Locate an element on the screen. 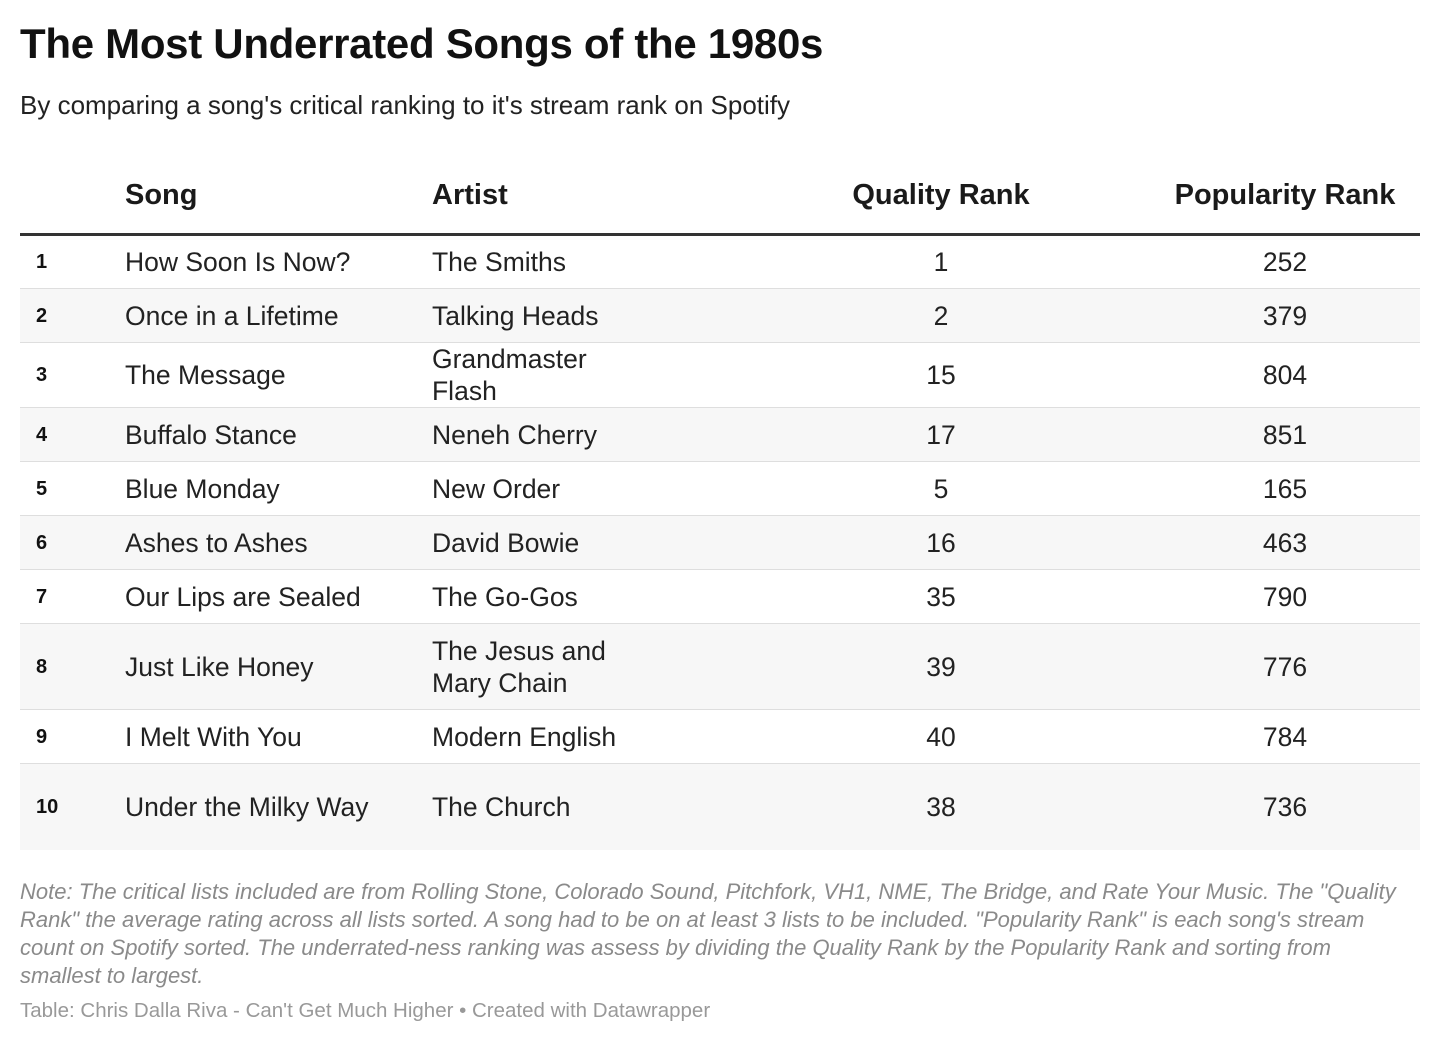 This screenshot has height=1046, width=1440. popularity-rank-cell: 252 is located at coordinates (1285, 261).